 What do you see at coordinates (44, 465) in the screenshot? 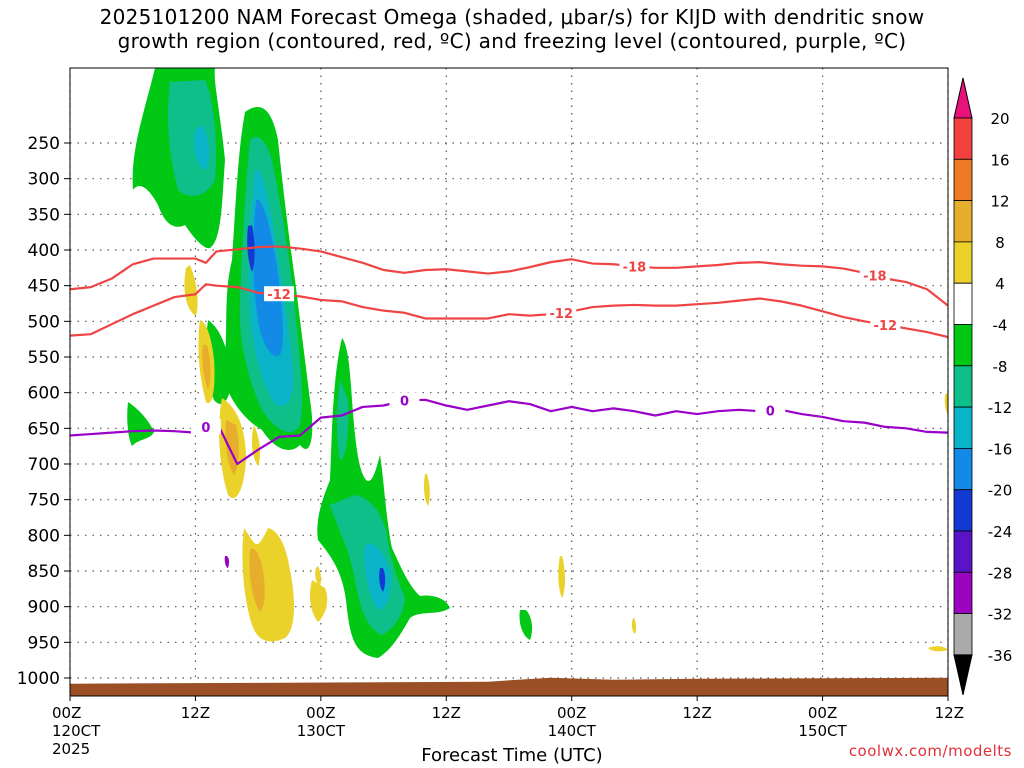
I see `y-tick-label: 700` at bounding box center [44, 465].